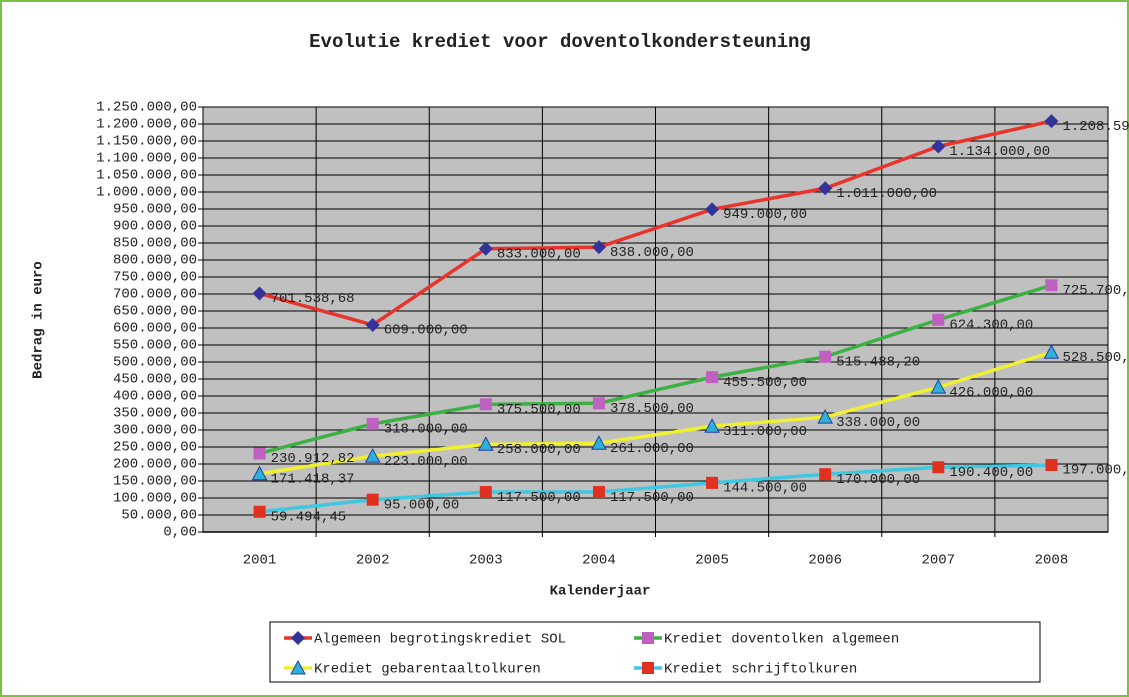 The height and width of the screenshot is (697, 1129). Describe the element at coordinates (155, 346) in the screenshot. I see `y-tick-label: 550.000,00` at that location.